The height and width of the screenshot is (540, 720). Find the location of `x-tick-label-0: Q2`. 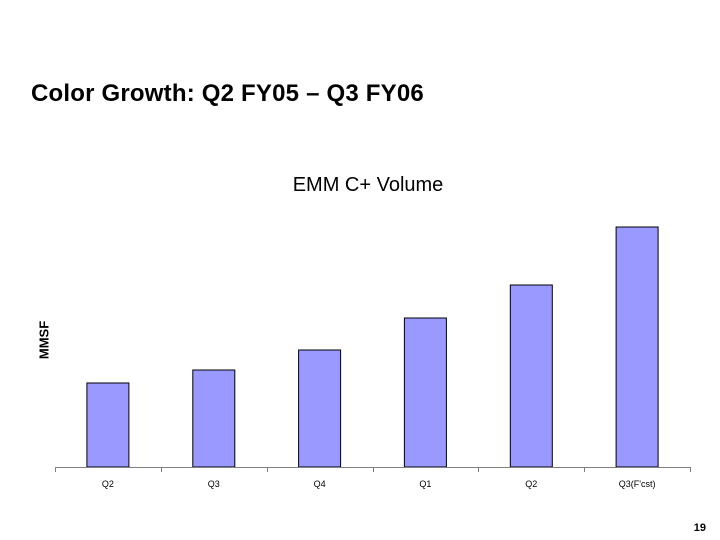

x-tick-label-0: Q2 is located at coordinates (108, 484).